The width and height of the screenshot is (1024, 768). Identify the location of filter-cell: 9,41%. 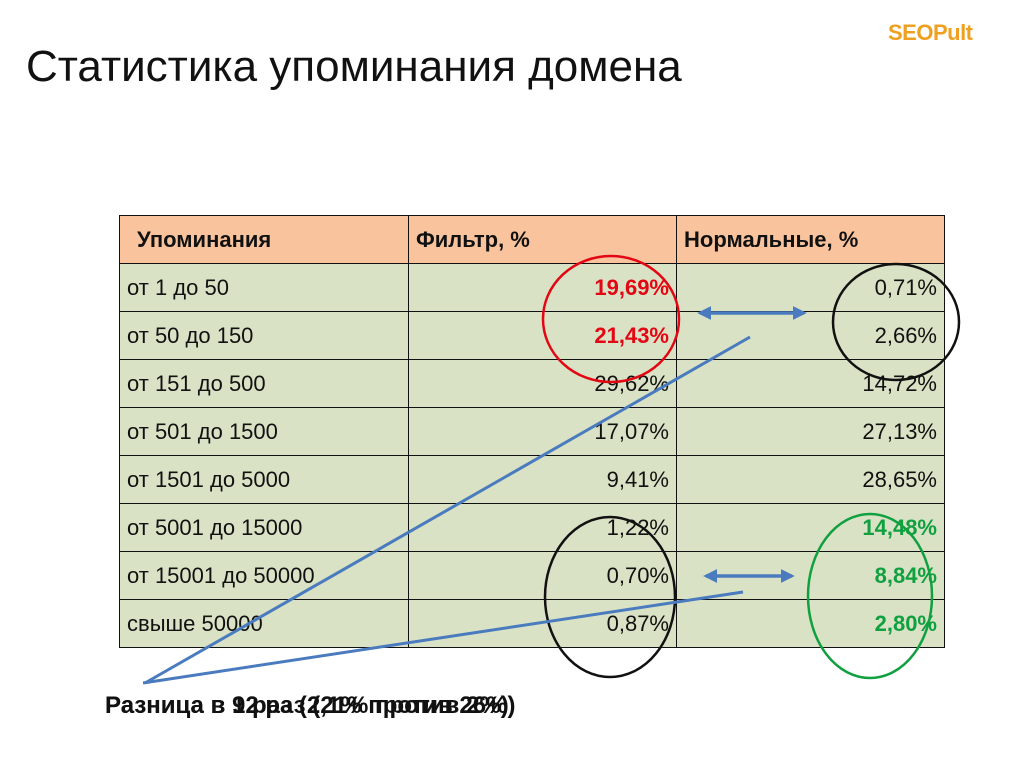
(542, 479).